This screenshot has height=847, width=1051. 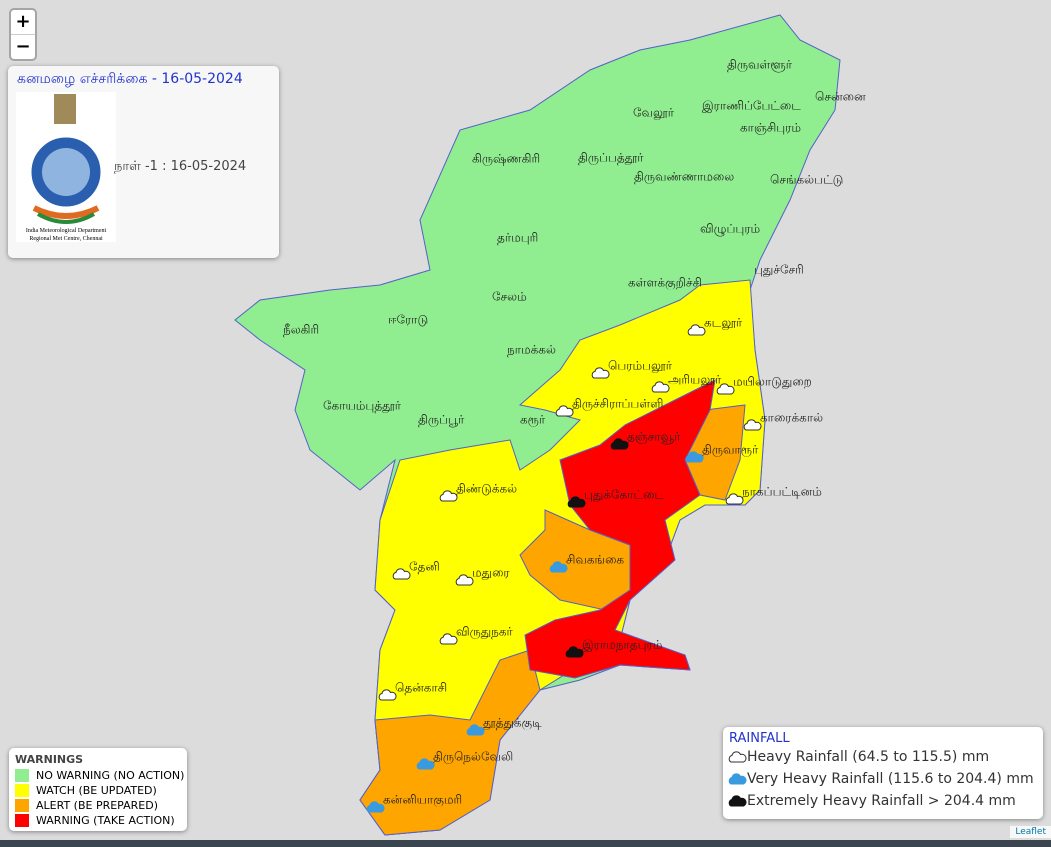 What do you see at coordinates (506, 159) in the screenshot?
I see `district-label: கிருஷ்ணகிரி` at bounding box center [506, 159].